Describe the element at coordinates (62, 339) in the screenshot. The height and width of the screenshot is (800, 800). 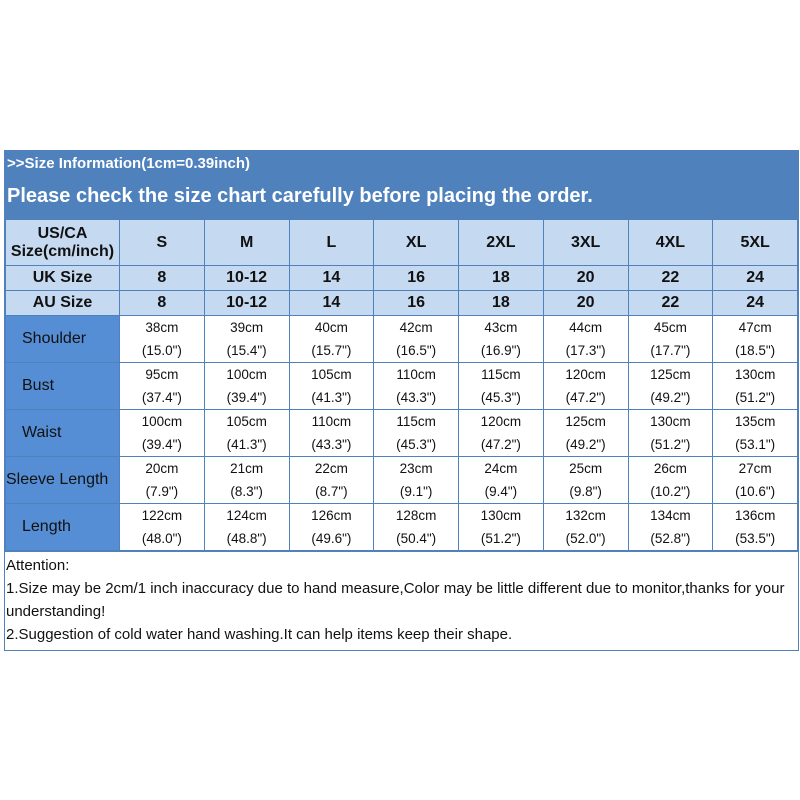
I see `measurement-label: Shoulder` at that location.